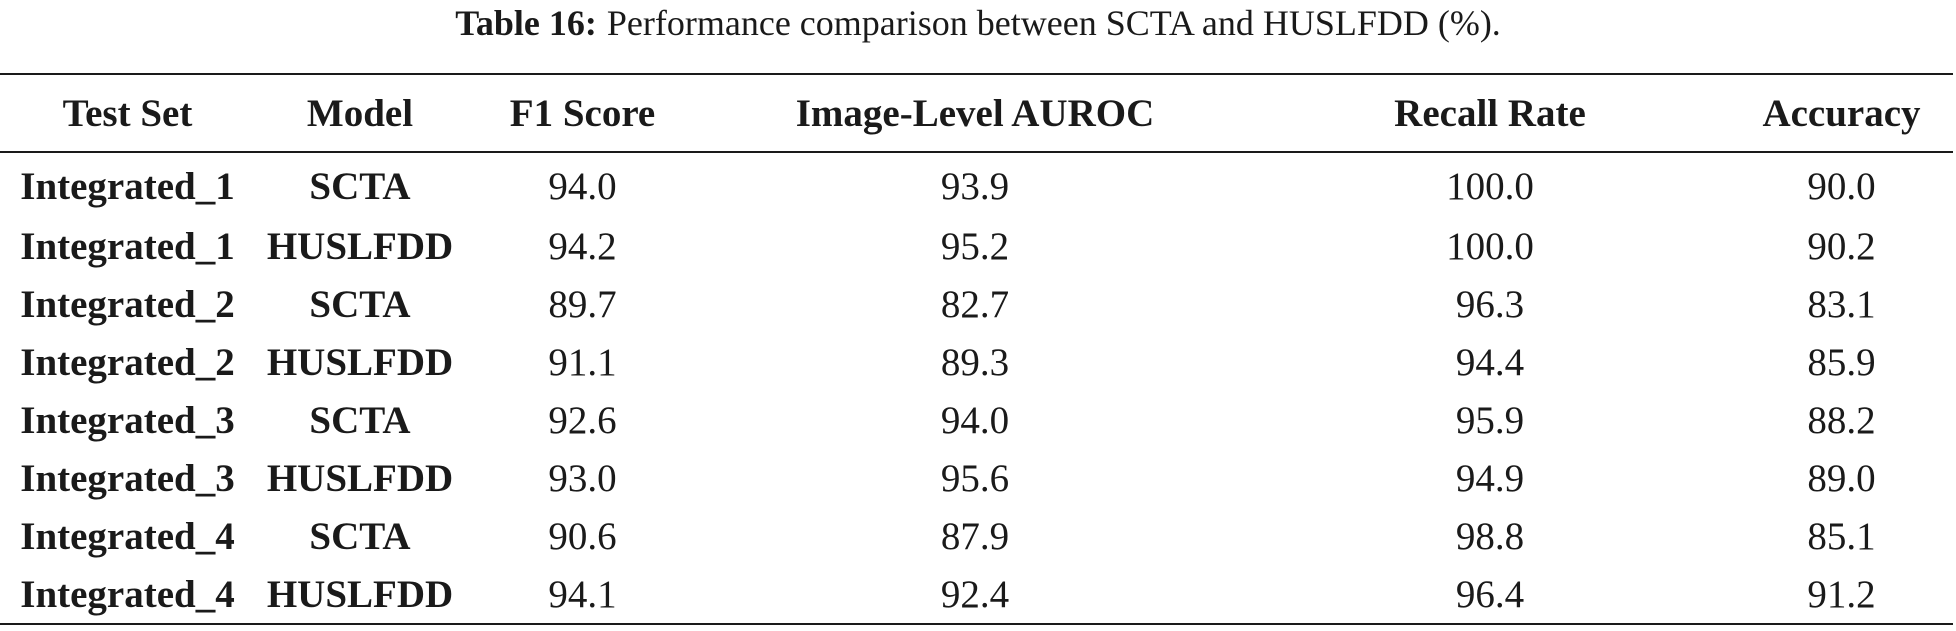  Describe the element at coordinates (582, 186) in the screenshot. I see `cell-f1-score: 94.0` at that location.